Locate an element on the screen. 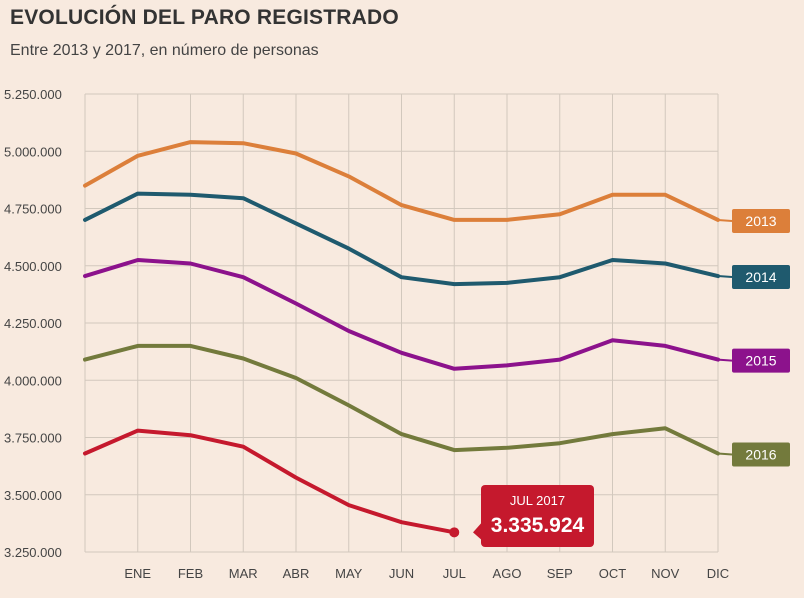 The height and width of the screenshot is (598, 804). series-label-2014: 2014 is located at coordinates (753, 277).